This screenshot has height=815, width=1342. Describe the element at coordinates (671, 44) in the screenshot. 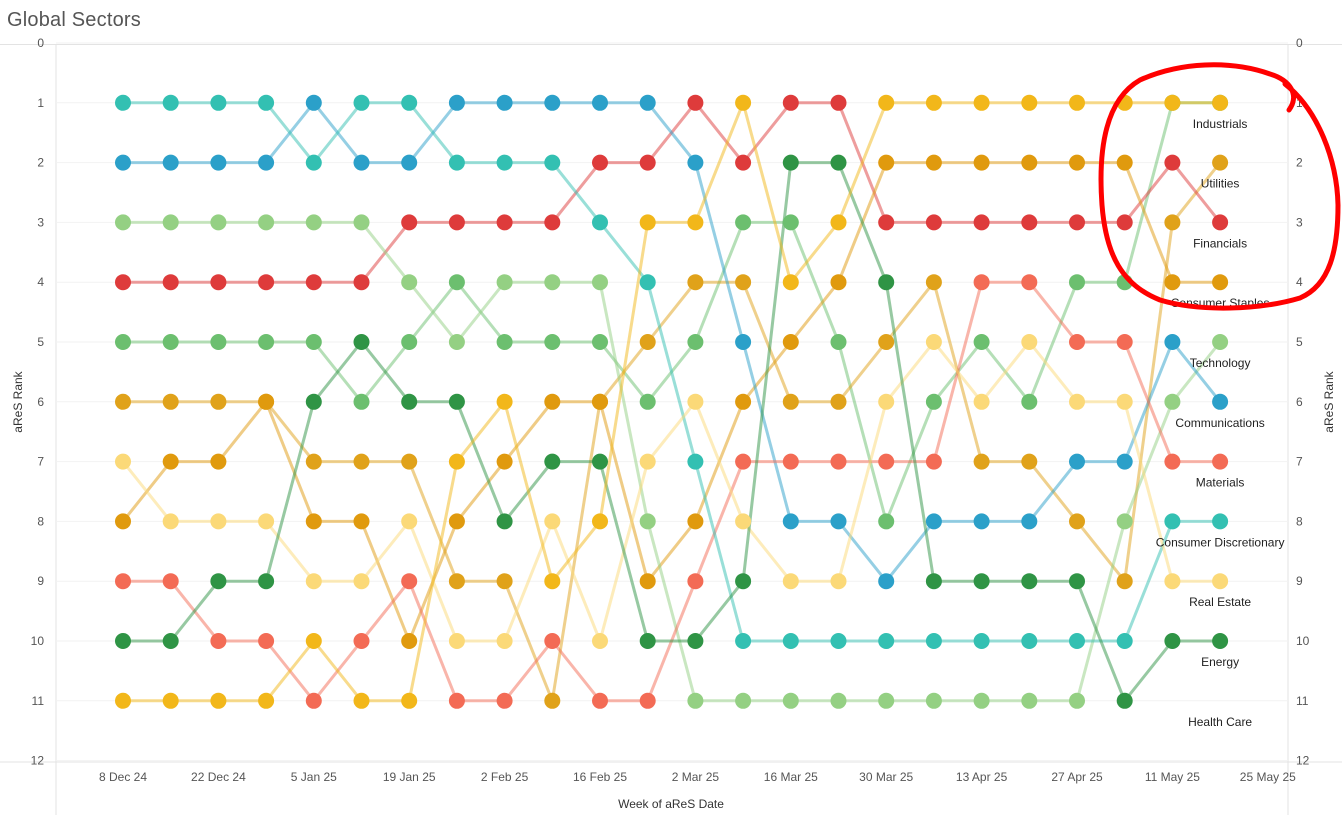

I see `title-divider` at that location.